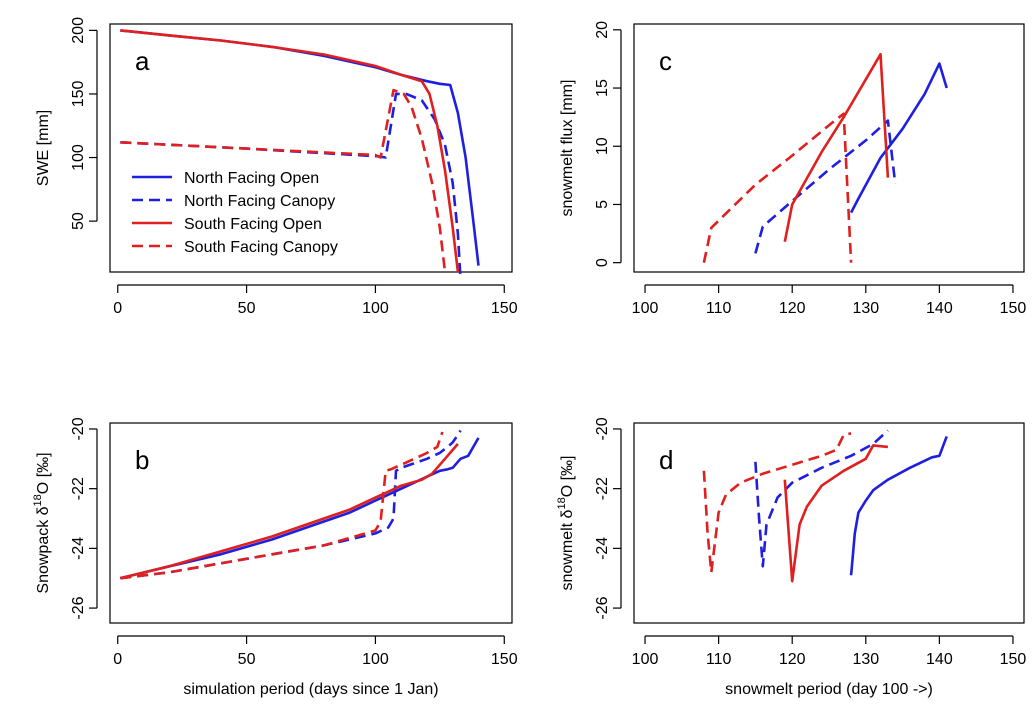  Describe the element at coordinates (602, 30) in the screenshot. I see `y-tick-label: 20` at that location.